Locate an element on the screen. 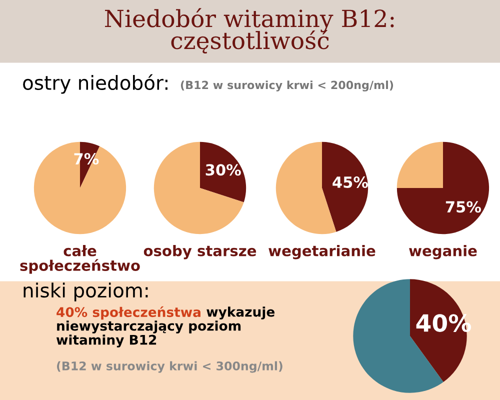  text: (B12 w surowicy krwi < 300ng/ml) is located at coordinates (169, 367).